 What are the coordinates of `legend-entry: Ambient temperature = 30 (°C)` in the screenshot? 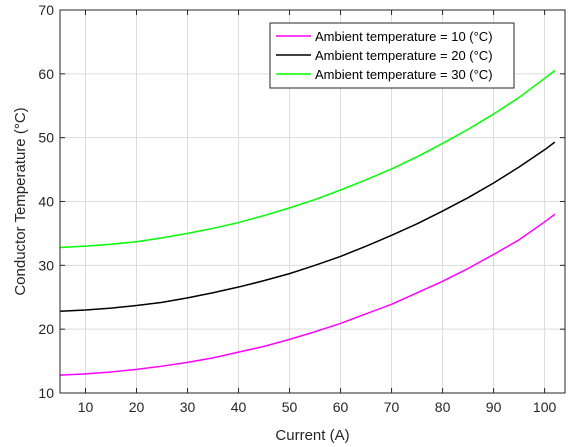 It's located at (404, 74).